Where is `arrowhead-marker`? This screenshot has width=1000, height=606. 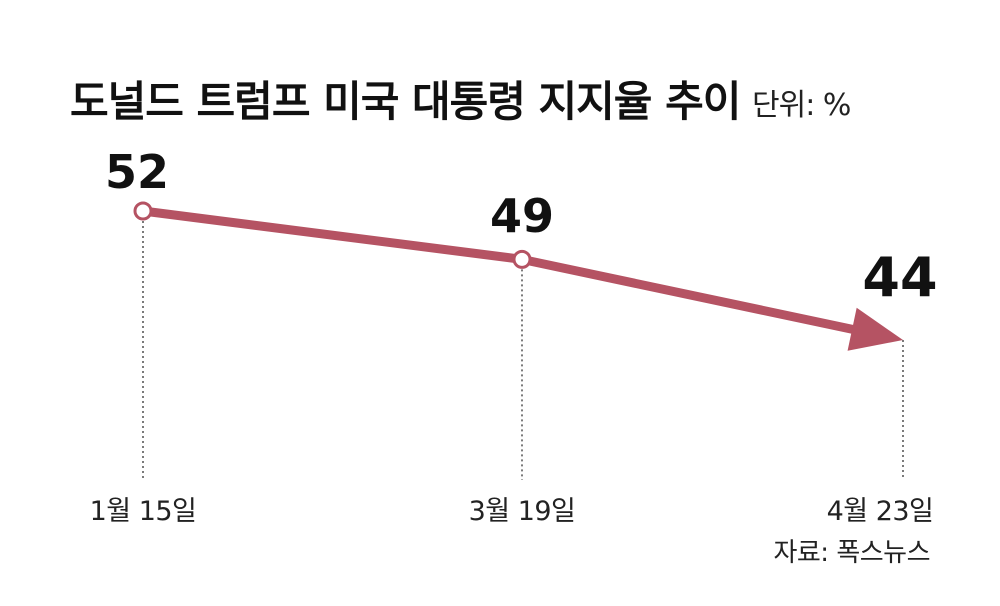 arrowhead-marker is located at coordinates (875, 329).